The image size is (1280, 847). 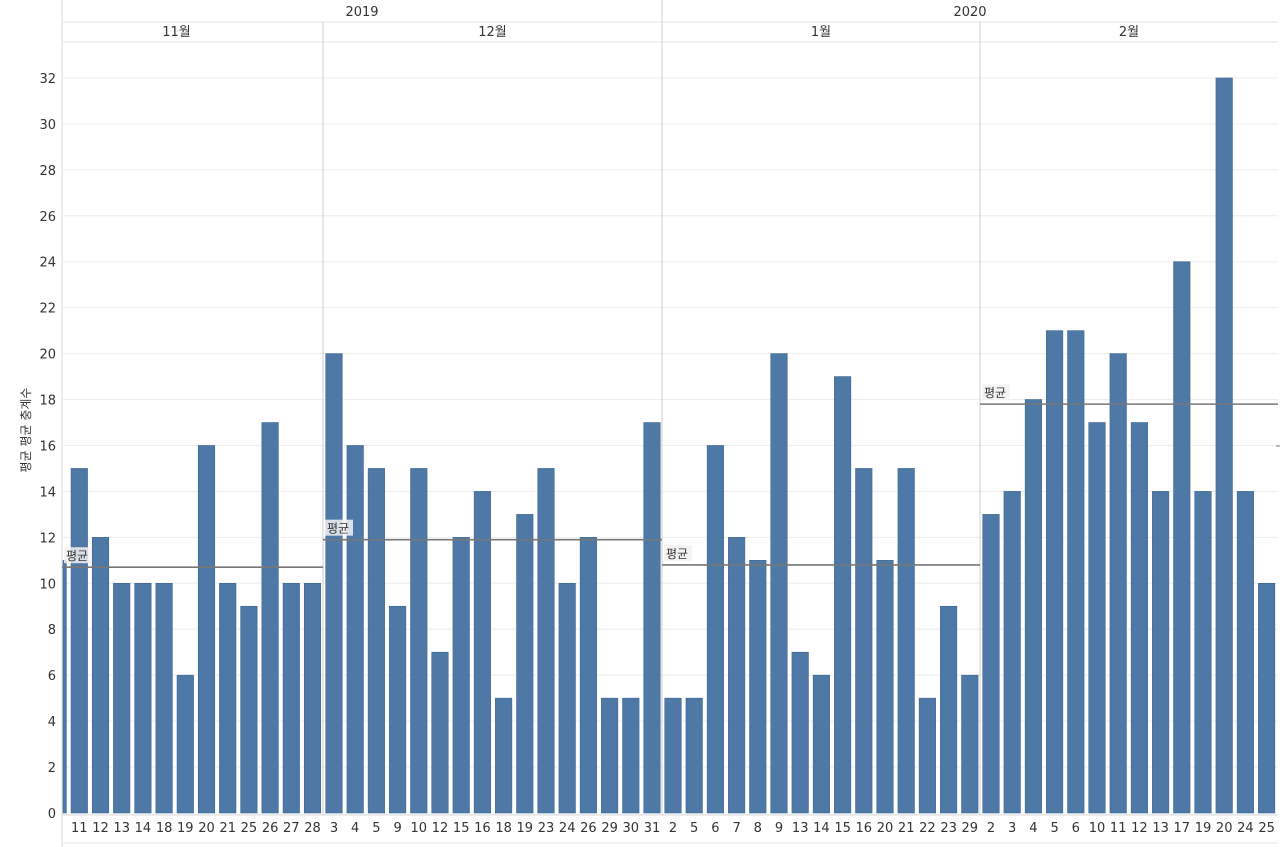 What do you see at coordinates (47, 538) in the screenshot?
I see `y-tick-label: 12` at bounding box center [47, 538].